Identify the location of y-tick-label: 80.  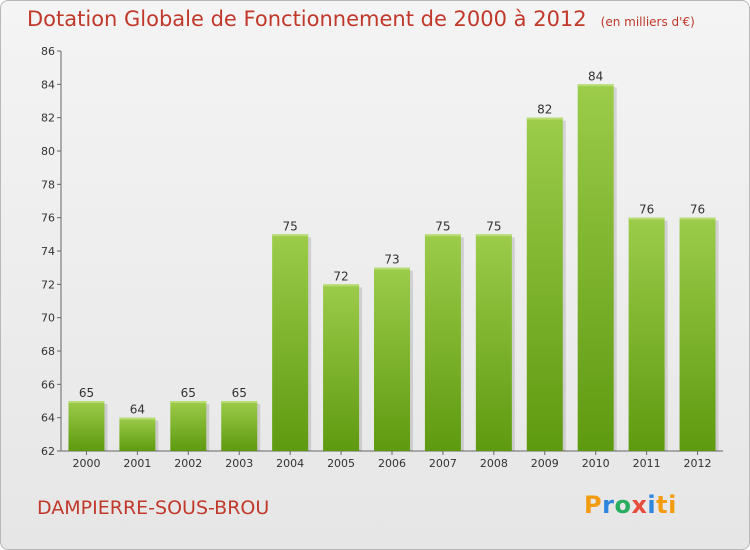
(48, 151).